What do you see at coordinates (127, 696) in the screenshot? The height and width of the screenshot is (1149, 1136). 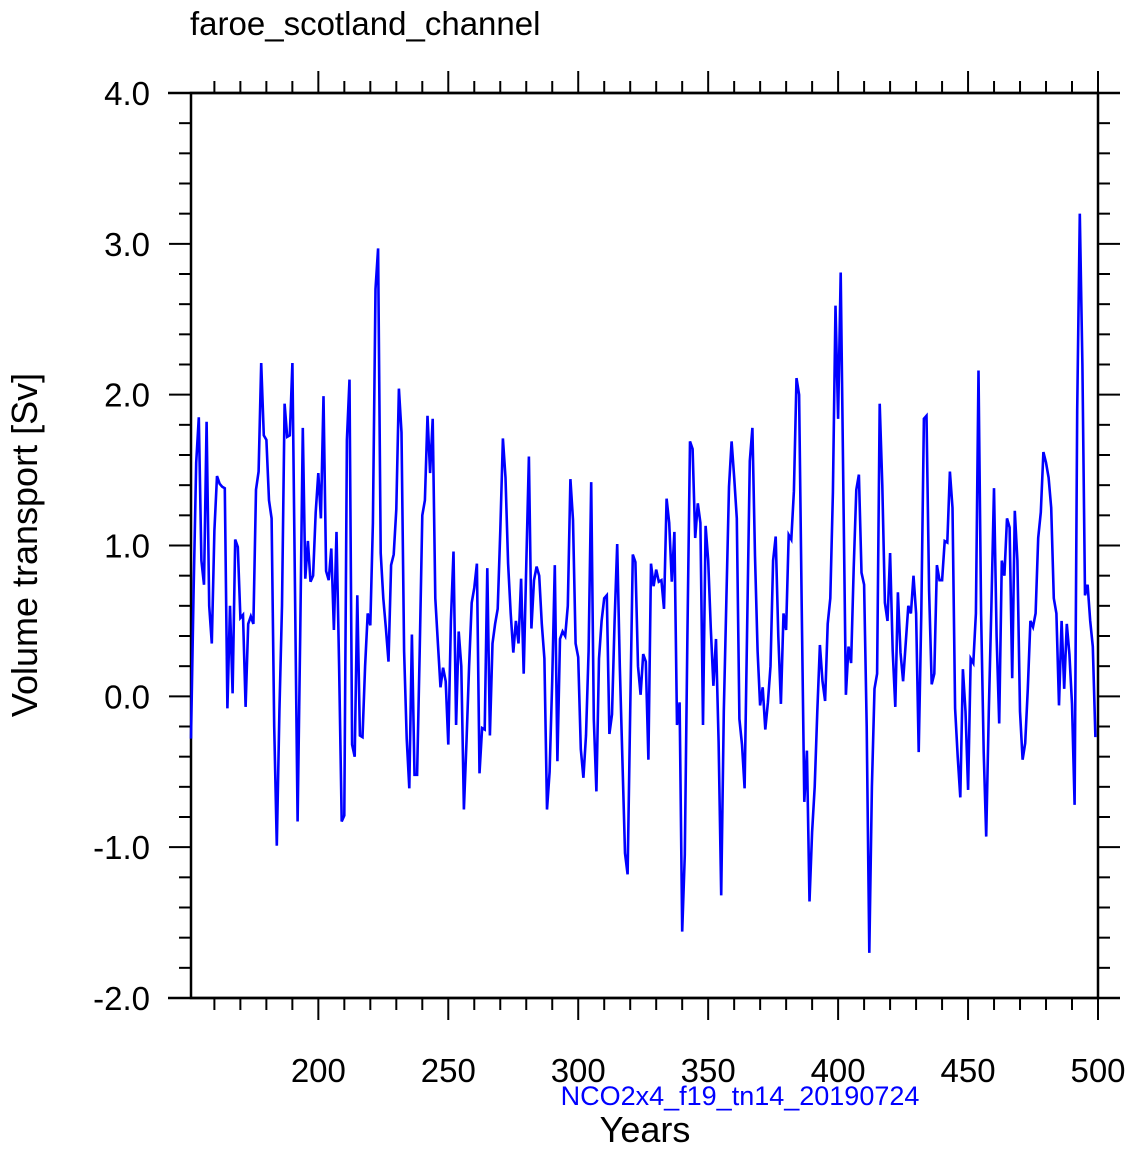 I see `y-tick-label: 0.0` at bounding box center [127, 696].